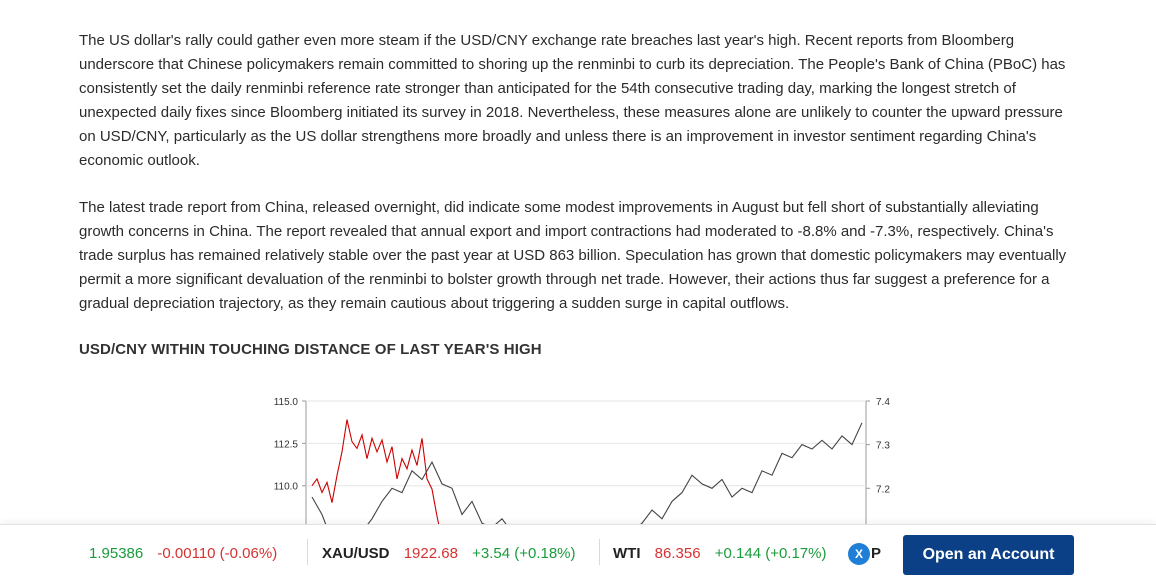 This screenshot has height=580, width=1156. I want to click on chart-series-red-line, so click(387, 482).